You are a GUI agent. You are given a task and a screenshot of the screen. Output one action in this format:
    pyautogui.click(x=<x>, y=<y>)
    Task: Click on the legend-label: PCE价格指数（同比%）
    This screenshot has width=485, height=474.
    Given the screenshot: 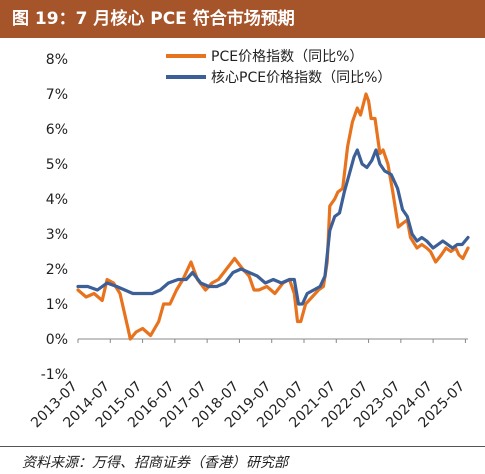 What is the action you would take?
    pyautogui.click(x=287, y=57)
    